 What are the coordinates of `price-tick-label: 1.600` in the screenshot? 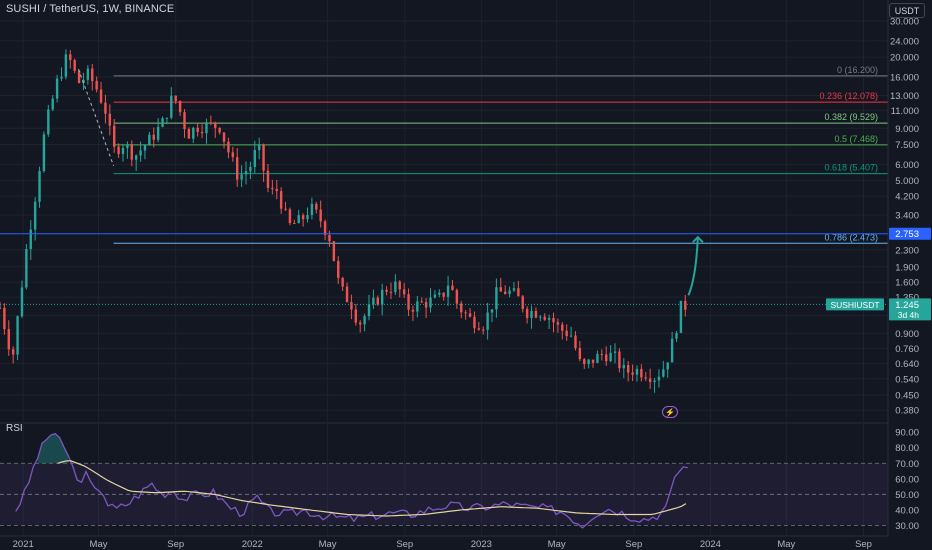 It's located at (907, 283).